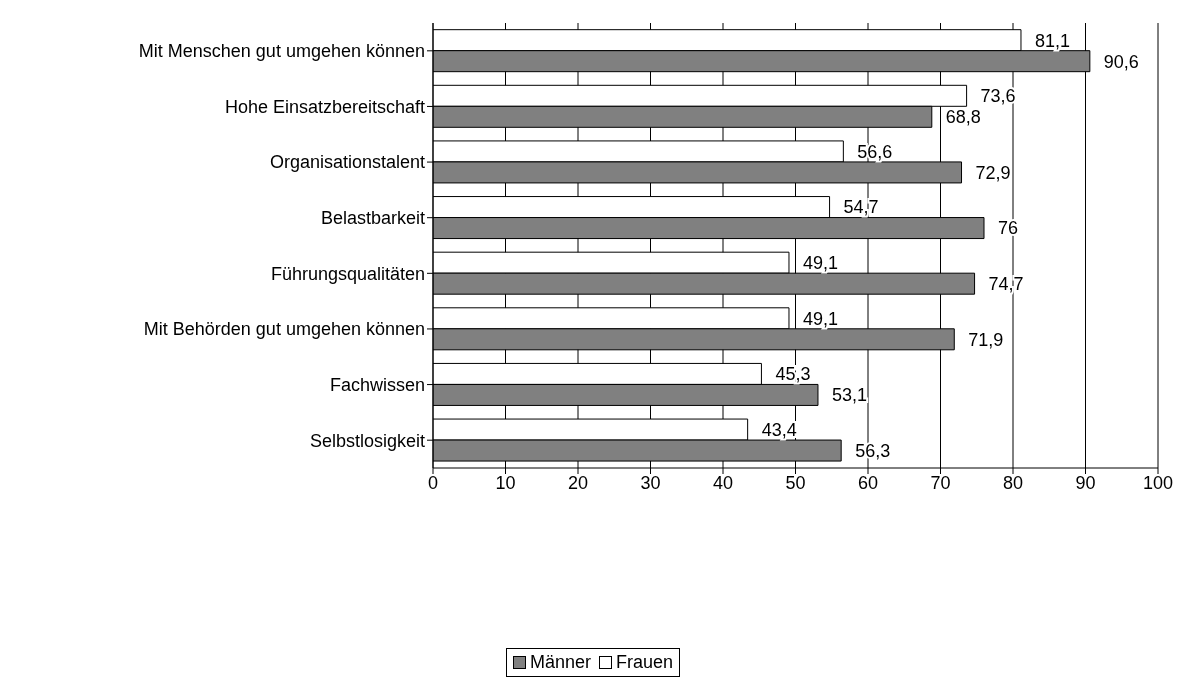 The image size is (1182, 695). Describe the element at coordinates (284, 329) in the screenshot. I see `y-tick-label: Mit Behörden gut umgehen können` at that location.